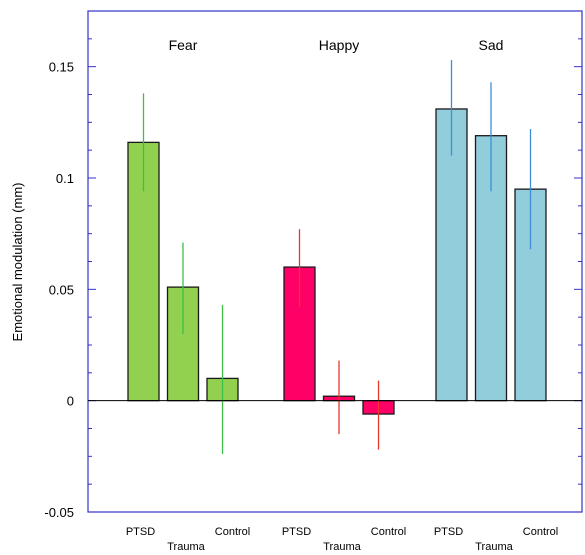 The image size is (585, 555). Describe the element at coordinates (183, 45) in the screenshot. I see `group-label-fear: Fear` at that location.